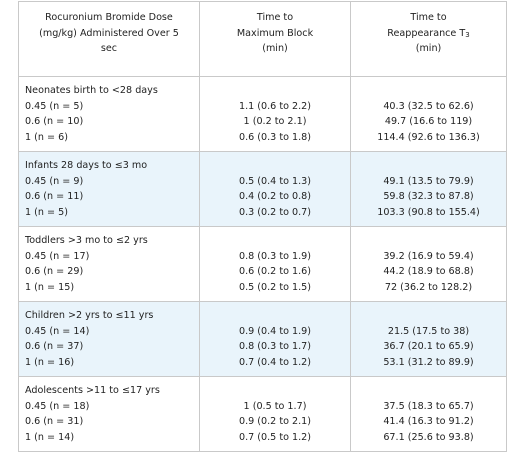 Image resolution: width=525 pixels, height=471 pixels. I want to click on reappearance-value: 39.2 (16.9 to 59.4), so click(428, 256).